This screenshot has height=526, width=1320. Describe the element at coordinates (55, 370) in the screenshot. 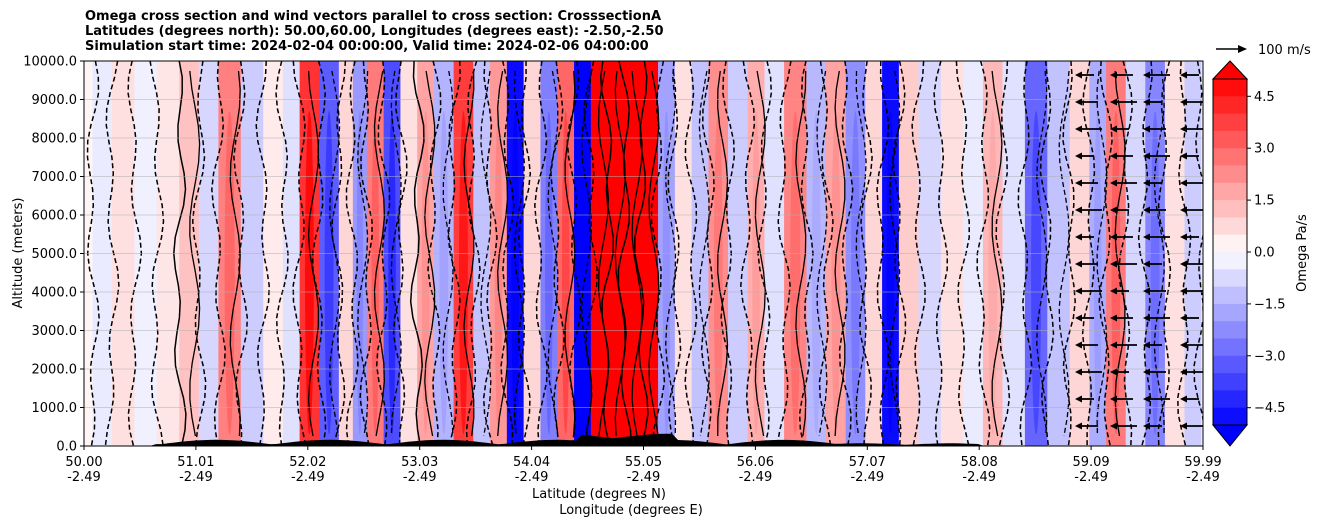

I see `y-tick-label: 2000.0` at that location.